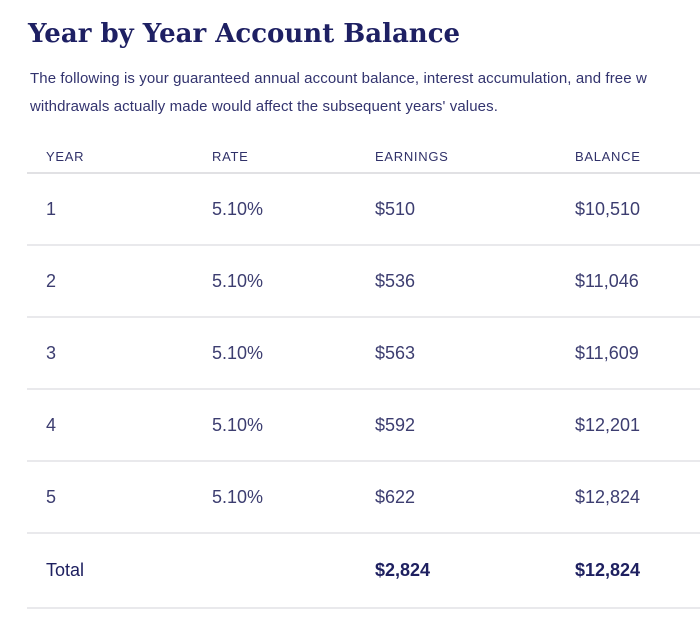  What do you see at coordinates (51, 424) in the screenshot?
I see `cell-year: 4` at bounding box center [51, 424].